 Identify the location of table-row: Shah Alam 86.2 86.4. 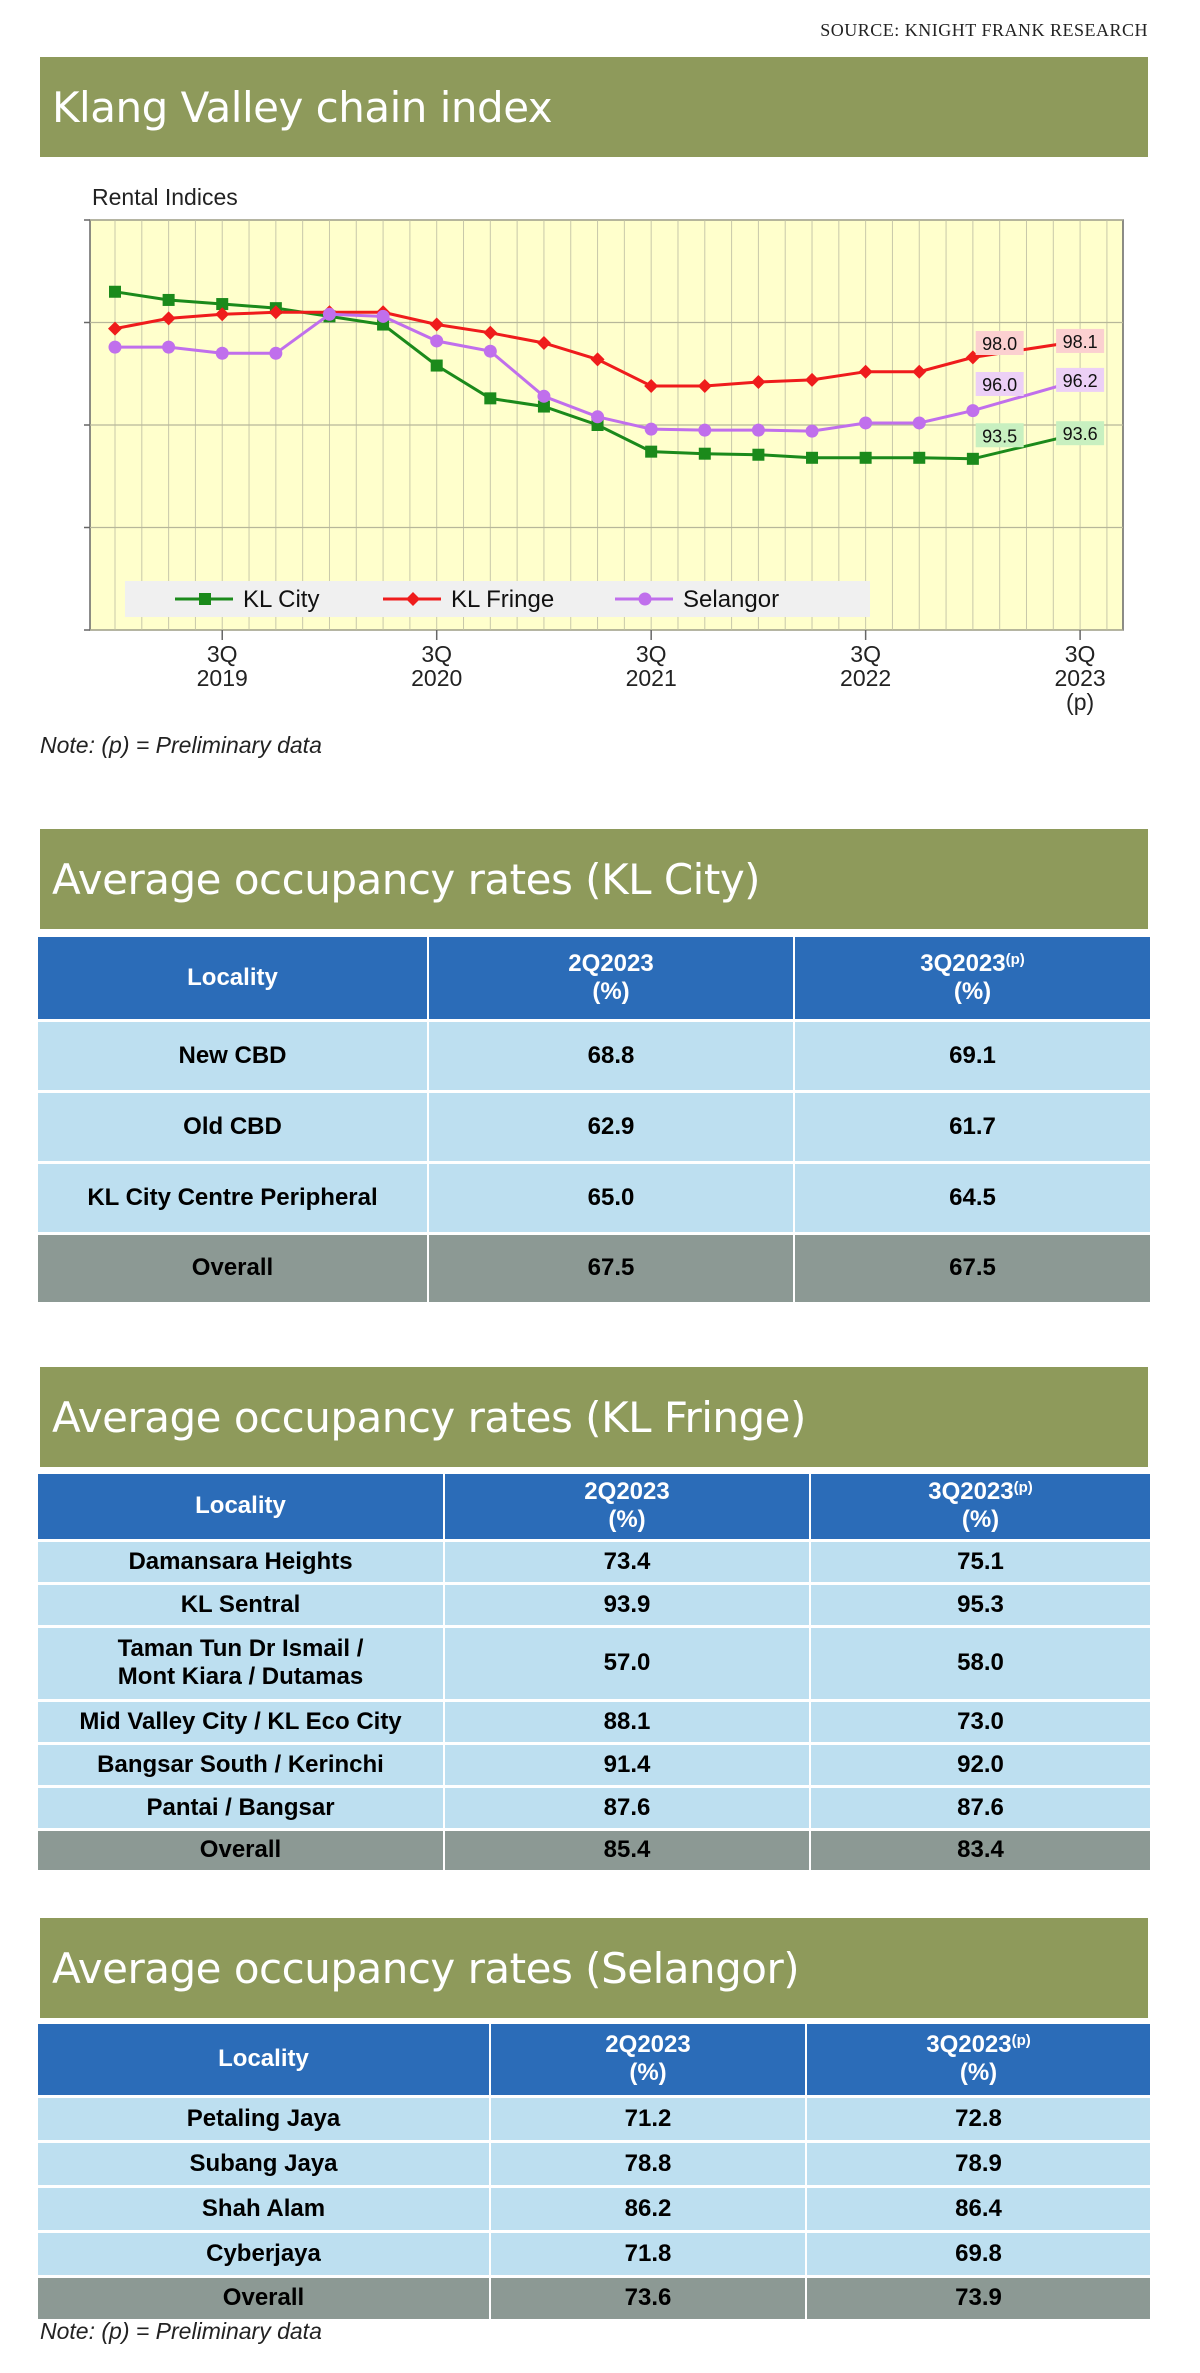
(594, 2209).